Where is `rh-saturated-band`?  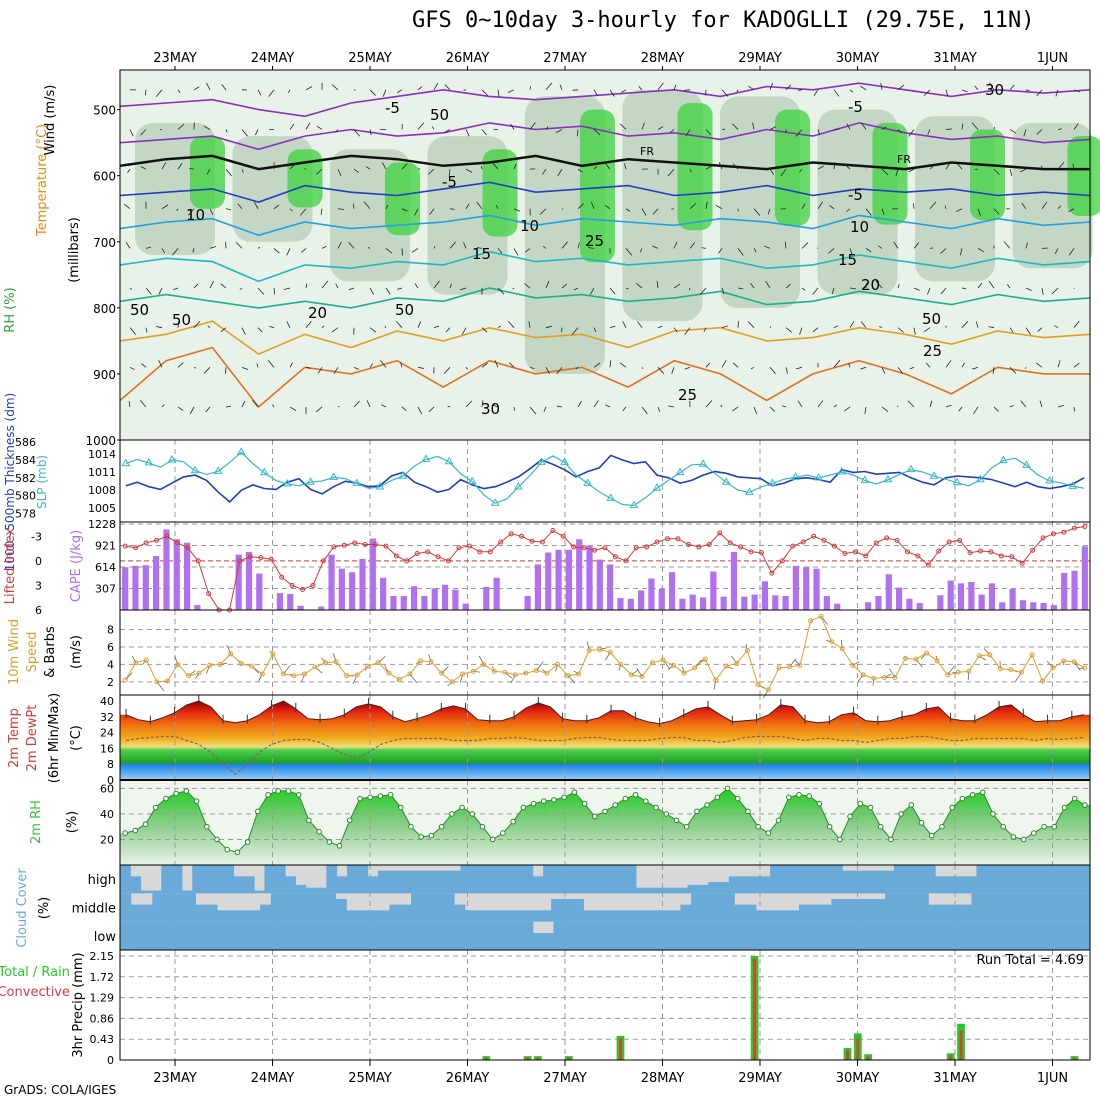 rh-saturated-band is located at coordinates (597, 186).